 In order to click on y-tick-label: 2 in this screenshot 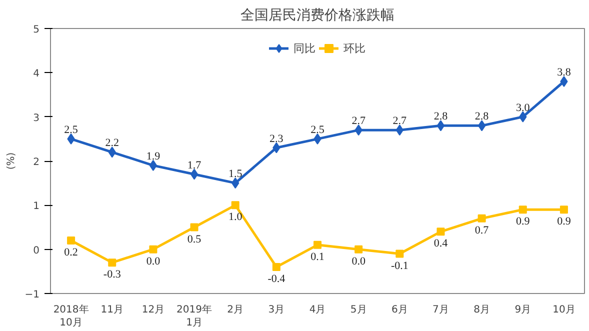, I will do `click(36, 162)`.